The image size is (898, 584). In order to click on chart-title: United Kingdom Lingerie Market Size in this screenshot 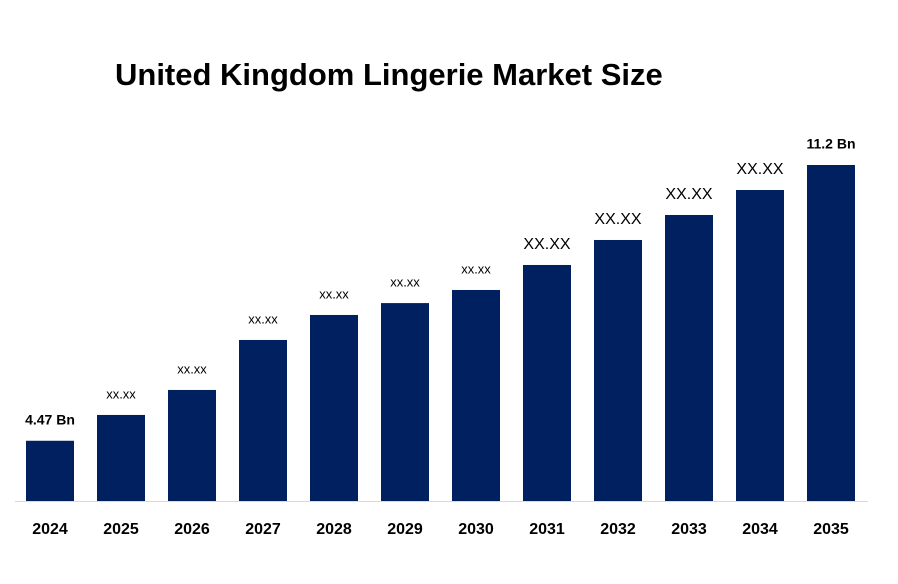, I will do `click(389, 74)`.